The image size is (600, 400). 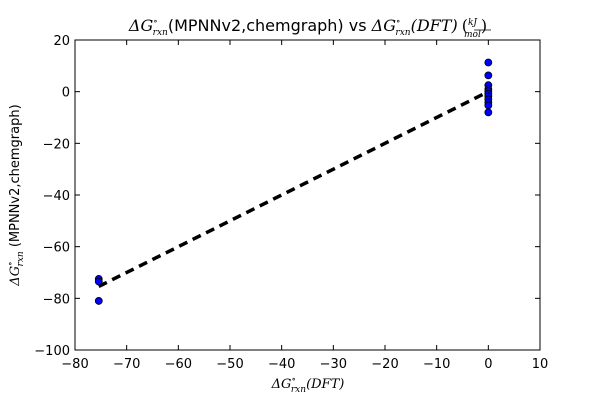 I want to click on x-tick-label: −40, so click(x=281, y=364).